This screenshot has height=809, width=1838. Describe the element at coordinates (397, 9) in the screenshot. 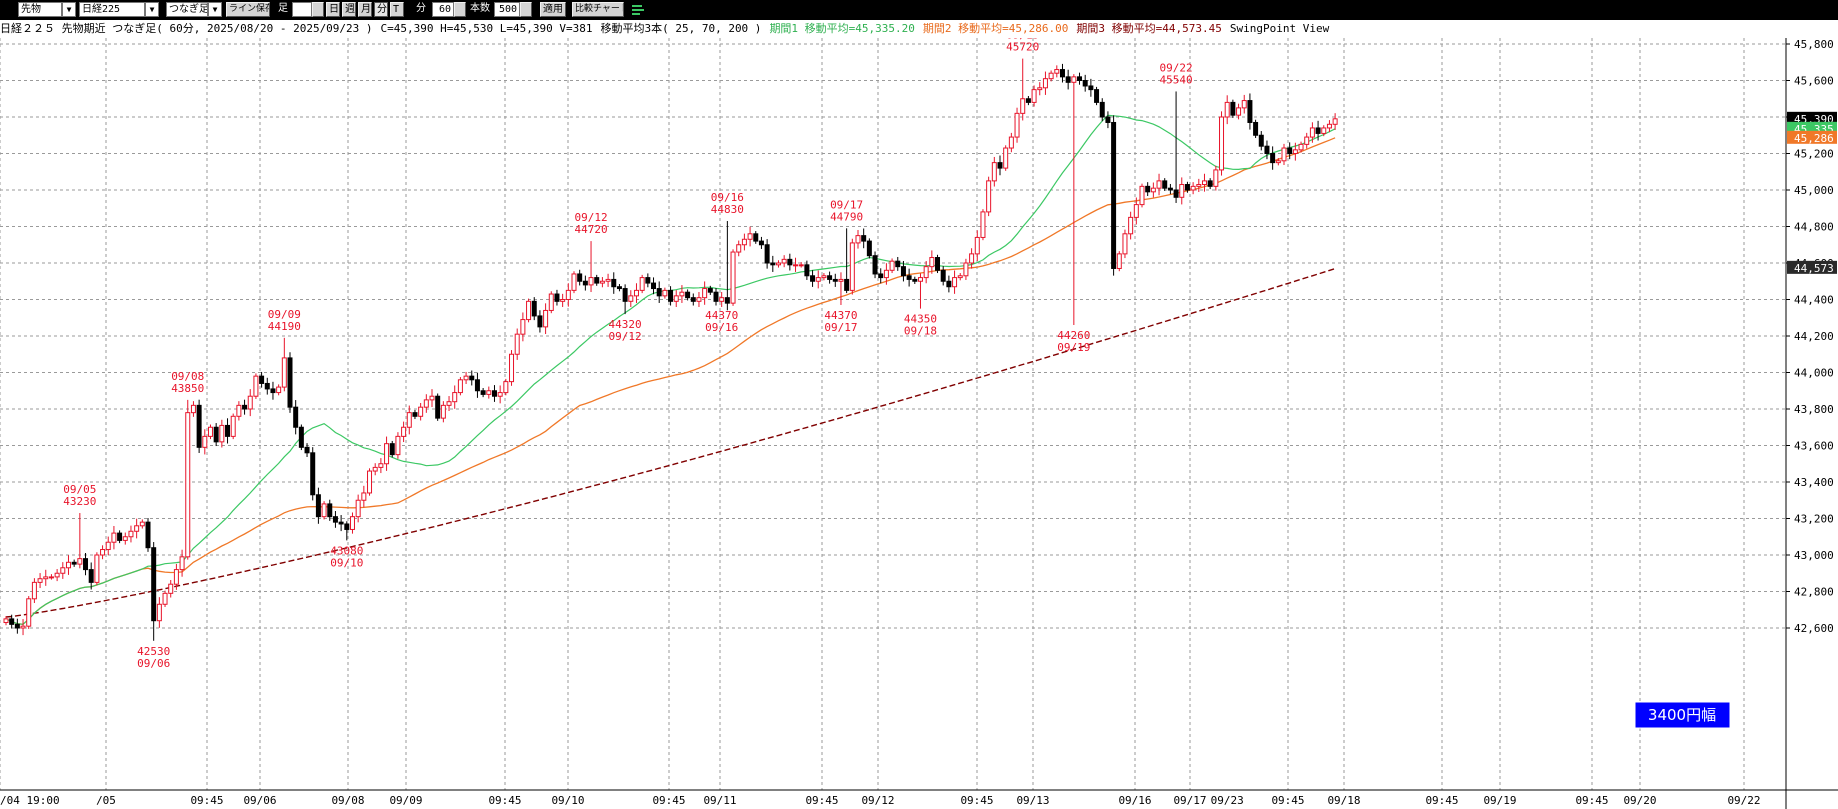

I see `period-tick-button: T` at that location.